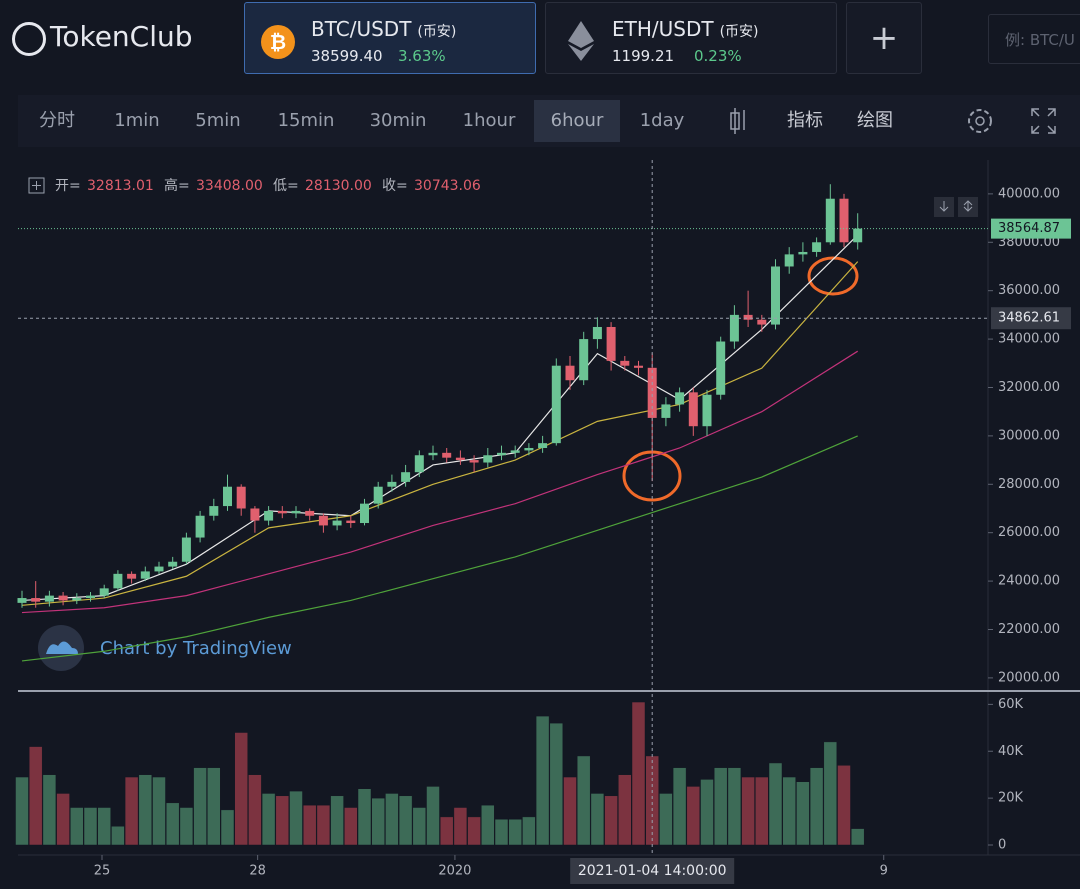  I want to click on interval-button: 6hour, so click(577, 121).